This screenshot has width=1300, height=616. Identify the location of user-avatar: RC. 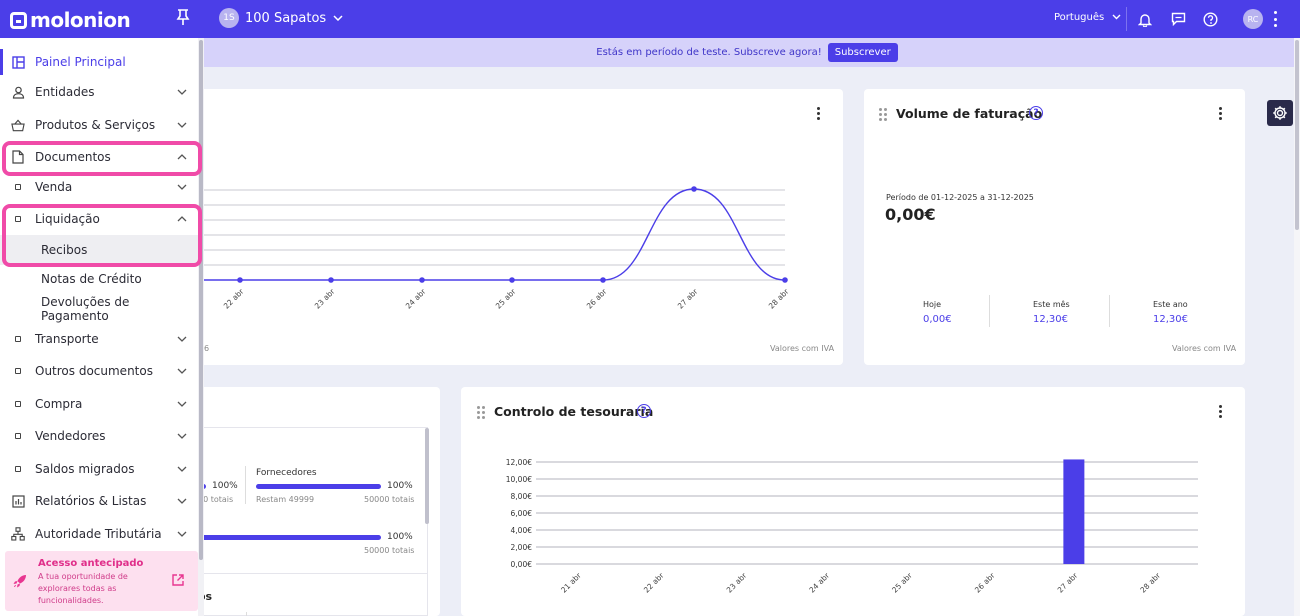
(1253, 19).